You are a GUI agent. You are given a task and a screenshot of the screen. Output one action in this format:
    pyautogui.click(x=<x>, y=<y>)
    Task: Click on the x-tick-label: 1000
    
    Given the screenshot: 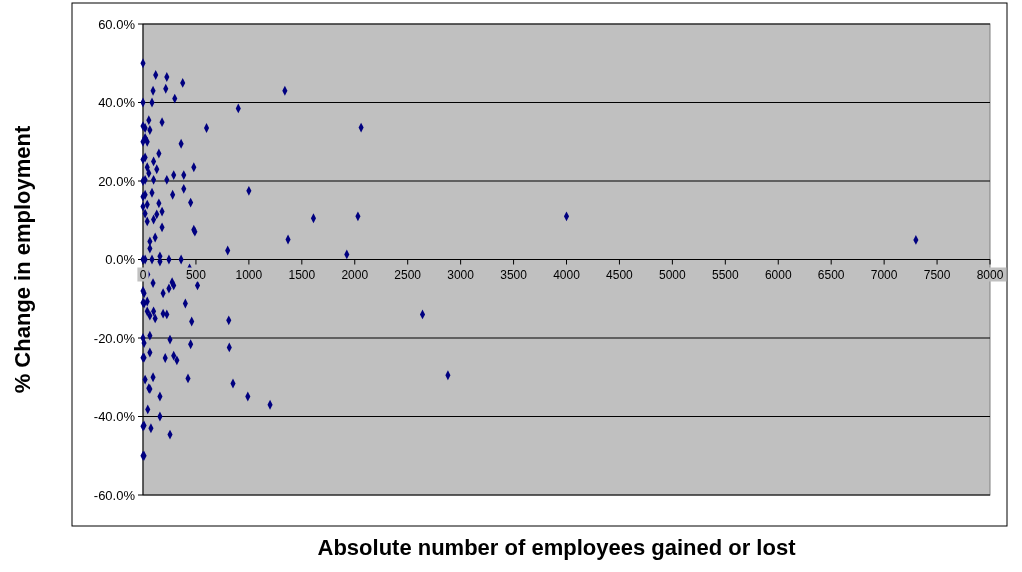 What is the action you would take?
    pyautogui.click(x=249, y=274)
    